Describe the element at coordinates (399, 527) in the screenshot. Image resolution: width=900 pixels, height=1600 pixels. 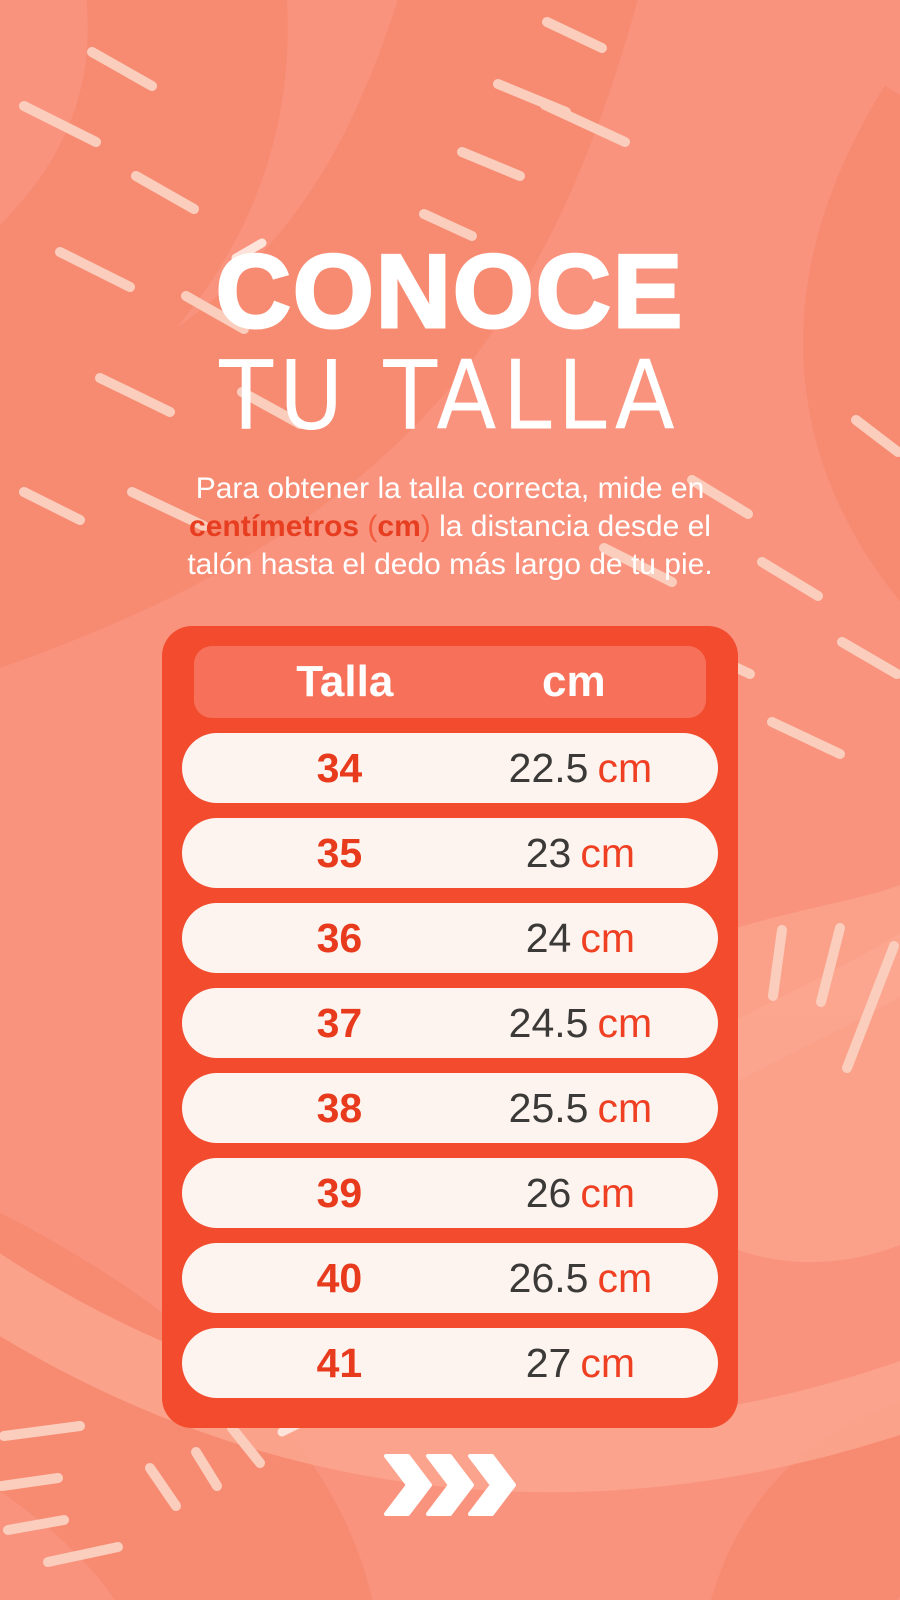
I see `intro-accent-unit: cm` at that location.